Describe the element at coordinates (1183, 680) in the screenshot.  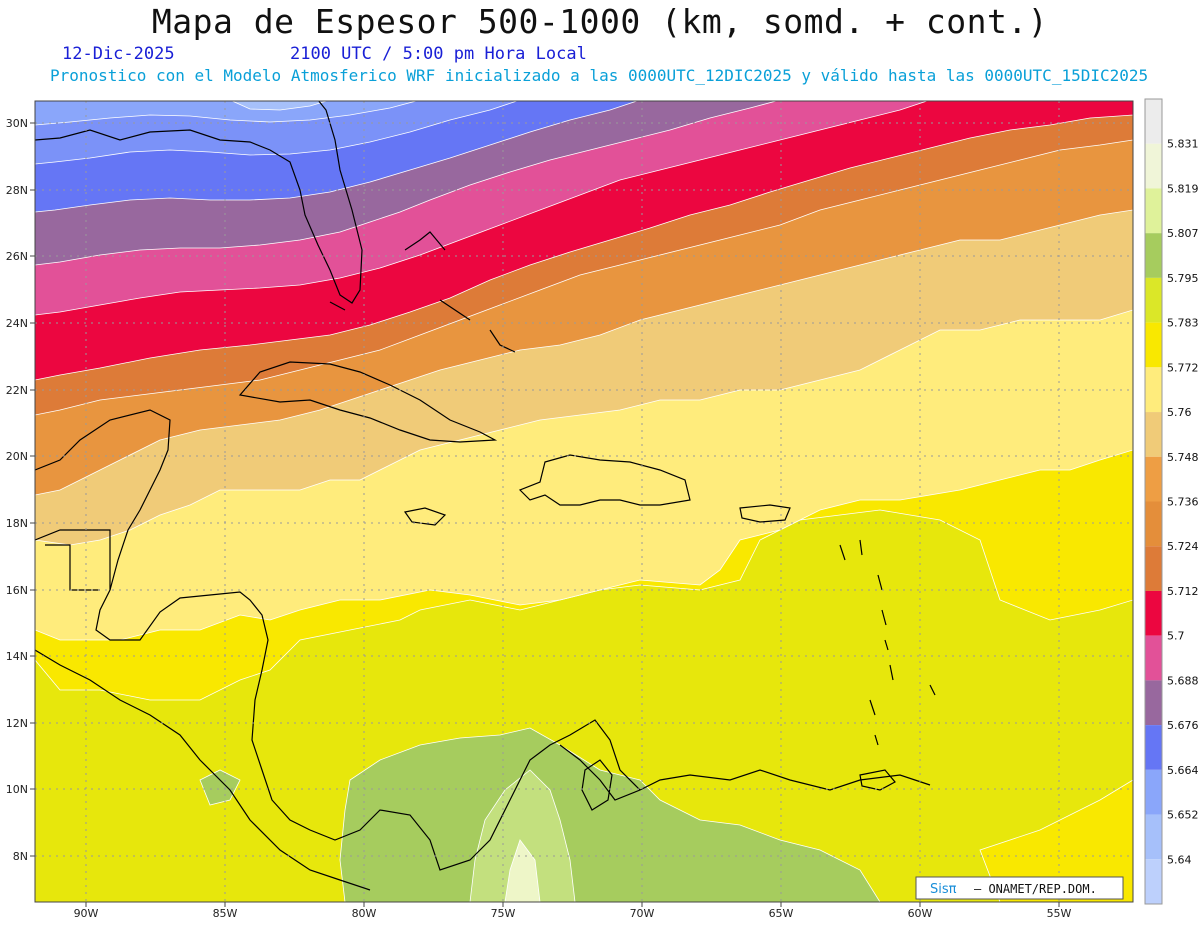
I see `colorbar-label: 5.688` at that location.